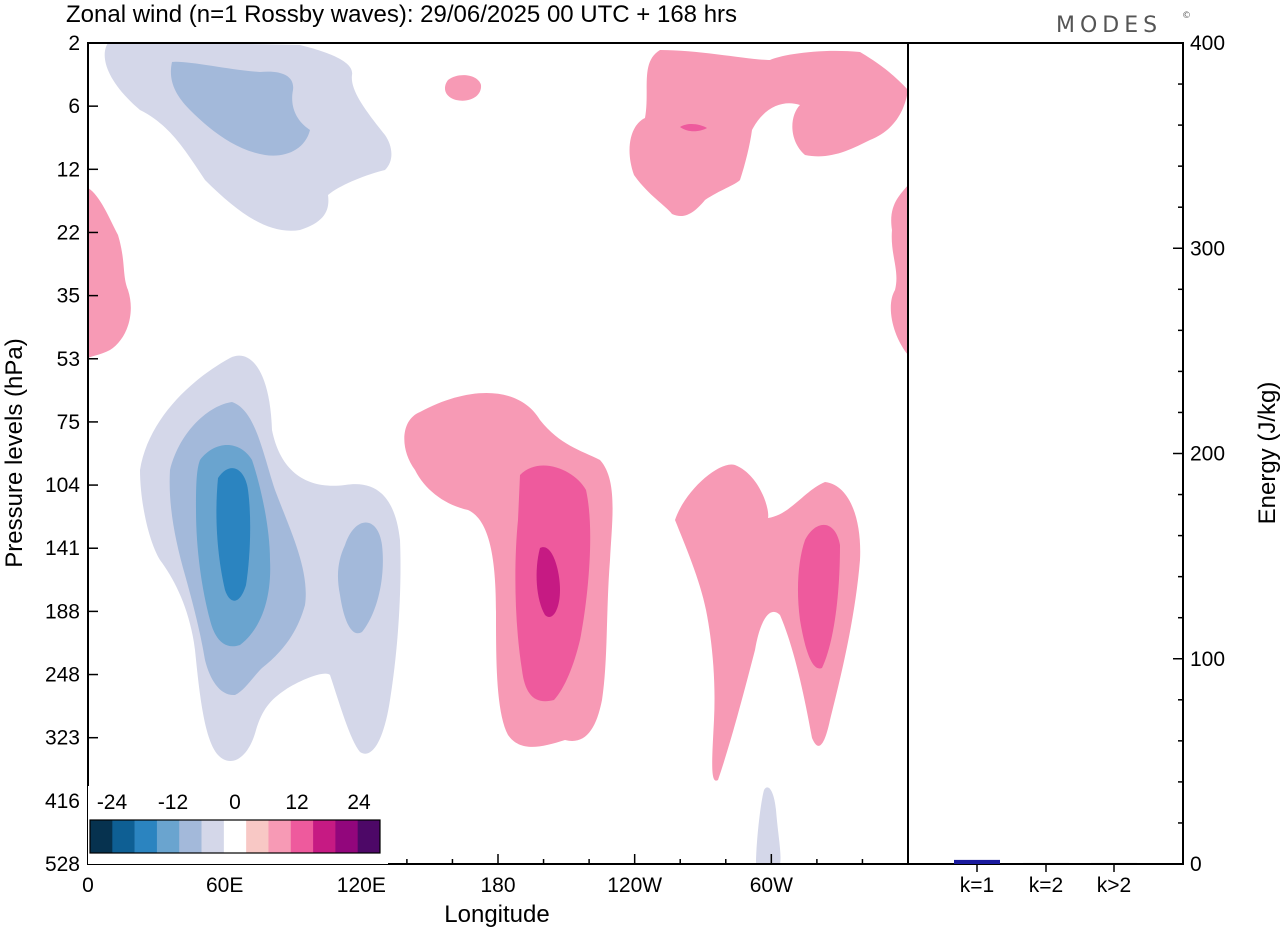 Image resolution: width=1280 pixels, height=930 pixels. I want to click on y-tick-label: 22, so click(68, 232).